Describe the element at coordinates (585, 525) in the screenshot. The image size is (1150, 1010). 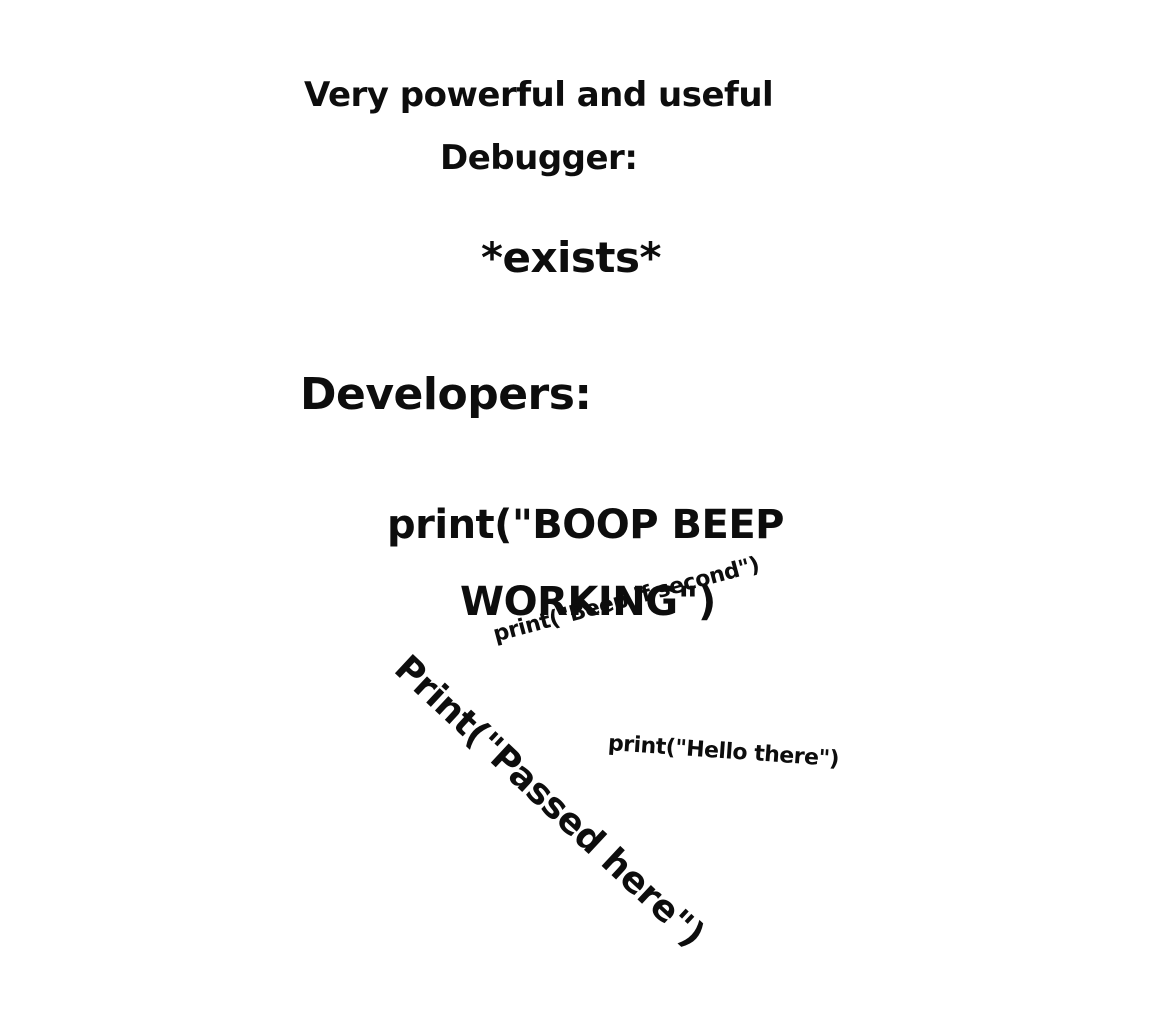
I see `main-print-line-1: print("BOOP BEEP` at that location.